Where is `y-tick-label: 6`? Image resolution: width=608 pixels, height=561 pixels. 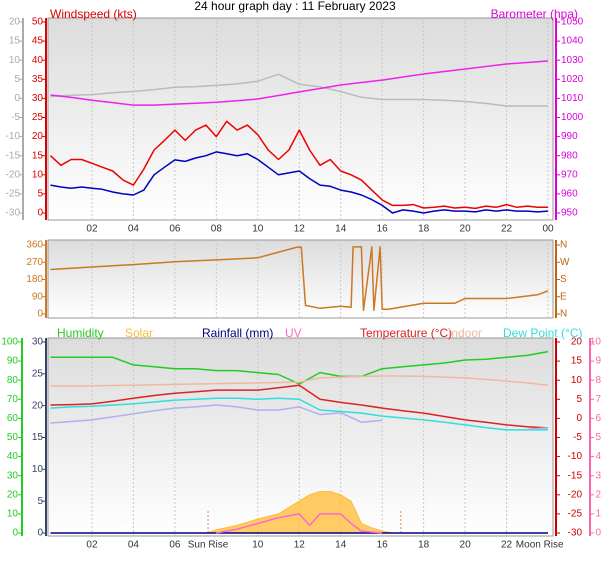
y-tick-label: 6 is located at coordinates (598, 418).